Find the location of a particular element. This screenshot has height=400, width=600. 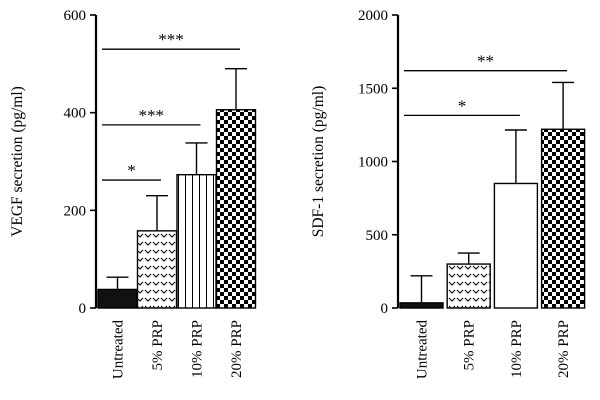

y-tick-label: 1000 is located at coordinates (373, 163).